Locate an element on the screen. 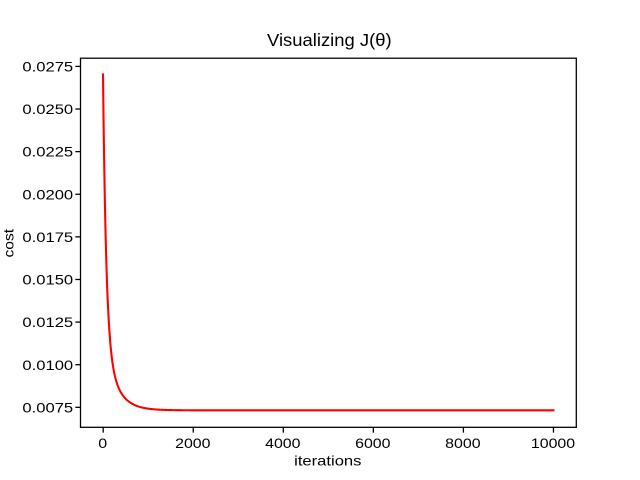  svg-text: 0.0075 is located at coordinates (47, 407).